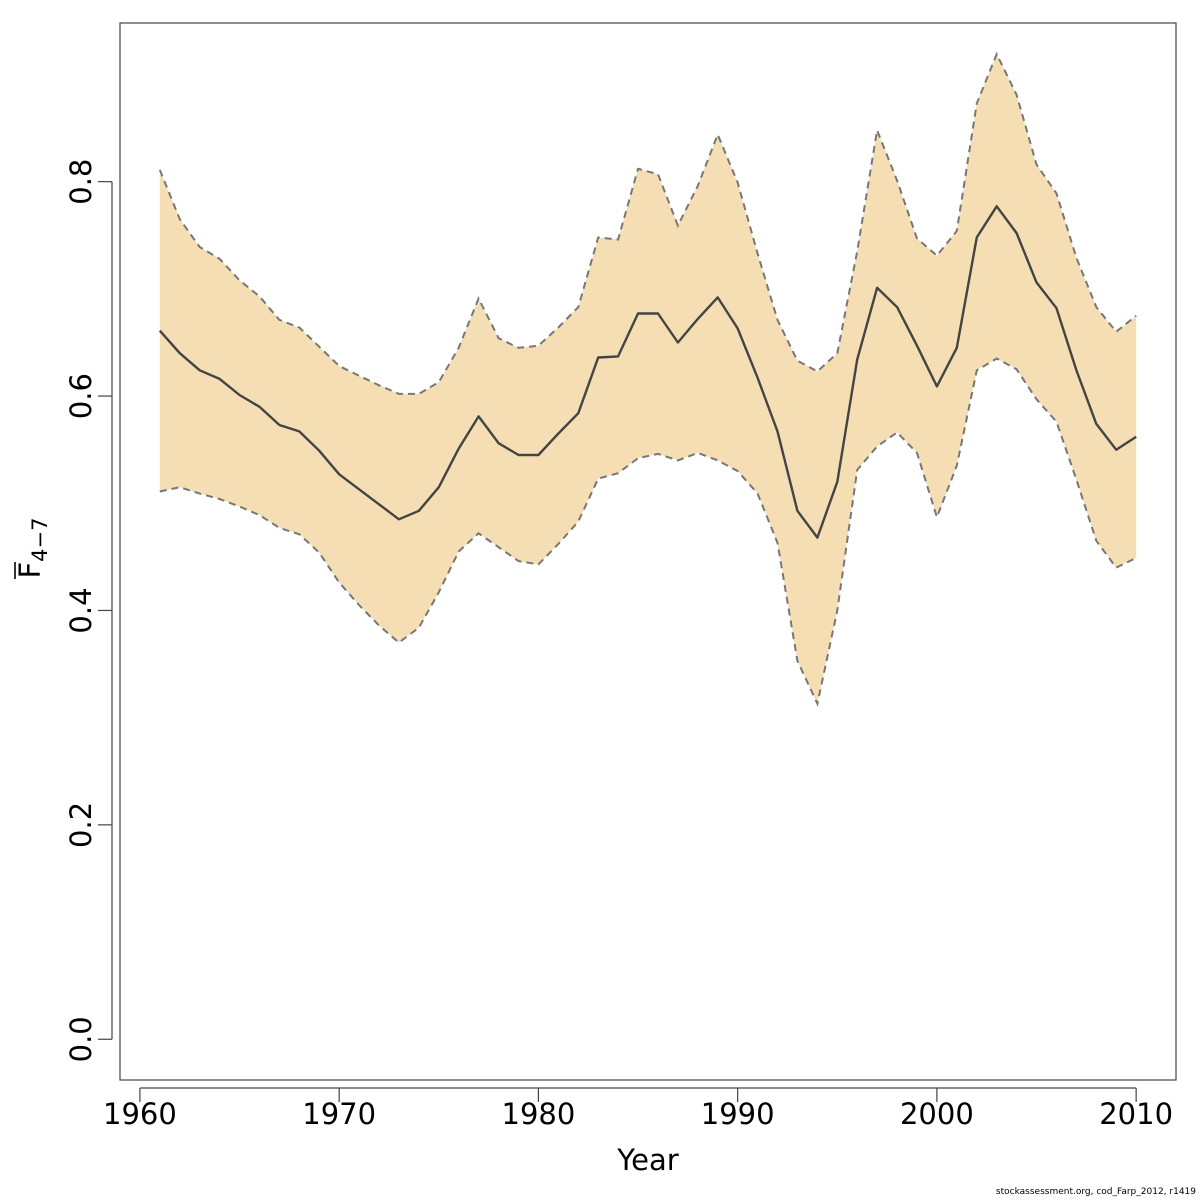 The height and width of the screenshot is (1200, 1200). I want to click on x-tick-label: 1970, so click(339, 1114).